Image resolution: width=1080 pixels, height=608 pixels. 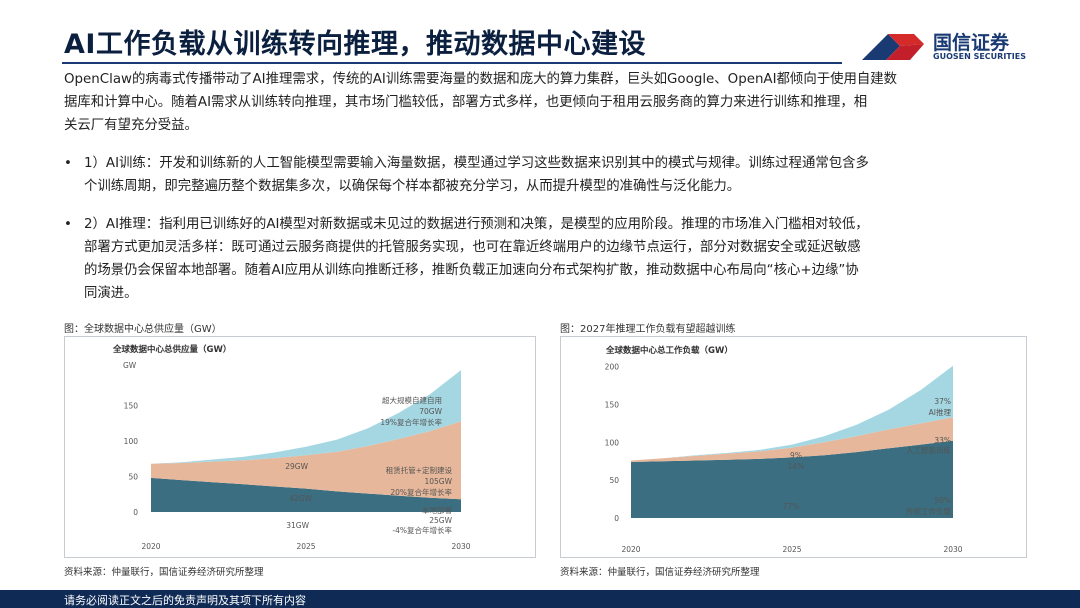 I want to click on figure-source-right: 资料来源：仲量联行，国信证券经济研究所整理, so click(x=660, y=572).